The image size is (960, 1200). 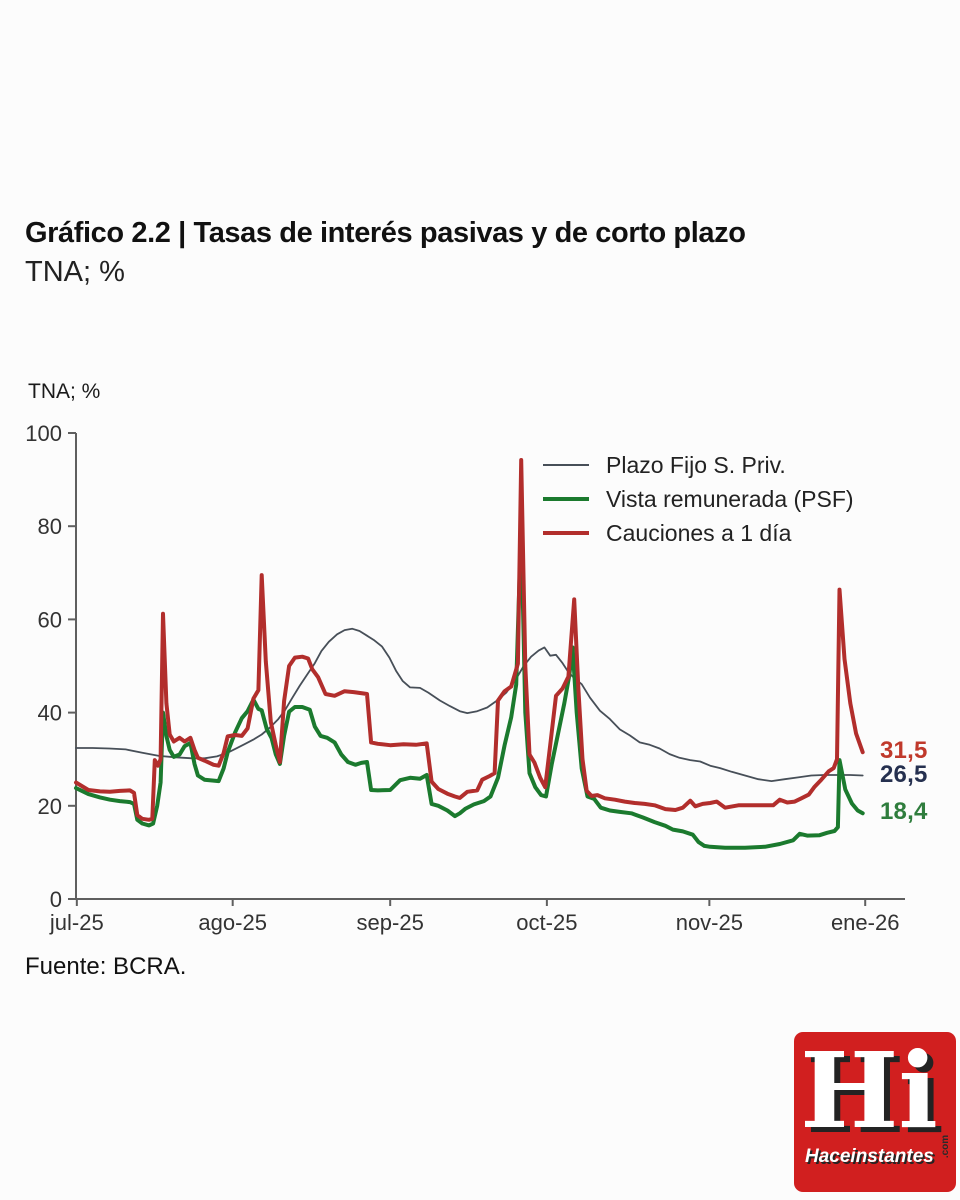 What do you see at coordinates (546, 922) in the screenshot?
I see `x-tick-label: oct-25` at bounding box center [546, 922].